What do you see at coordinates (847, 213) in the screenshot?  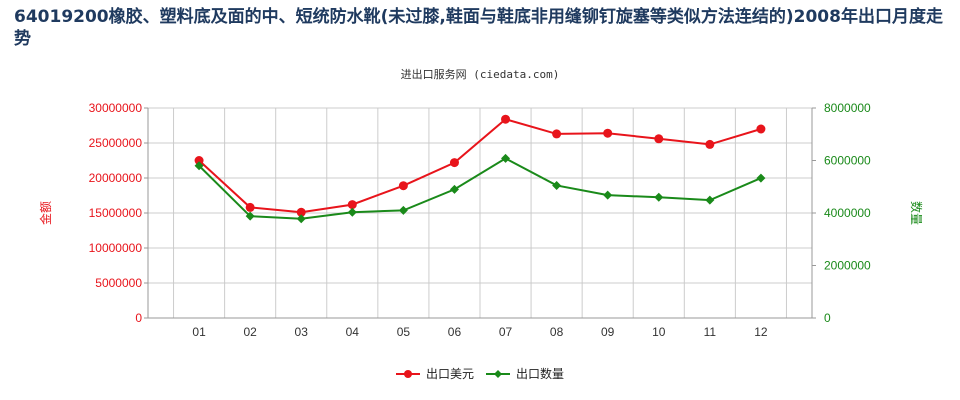 I see `y-right-tick-label: 4000000` at bounding box center [847, 213].